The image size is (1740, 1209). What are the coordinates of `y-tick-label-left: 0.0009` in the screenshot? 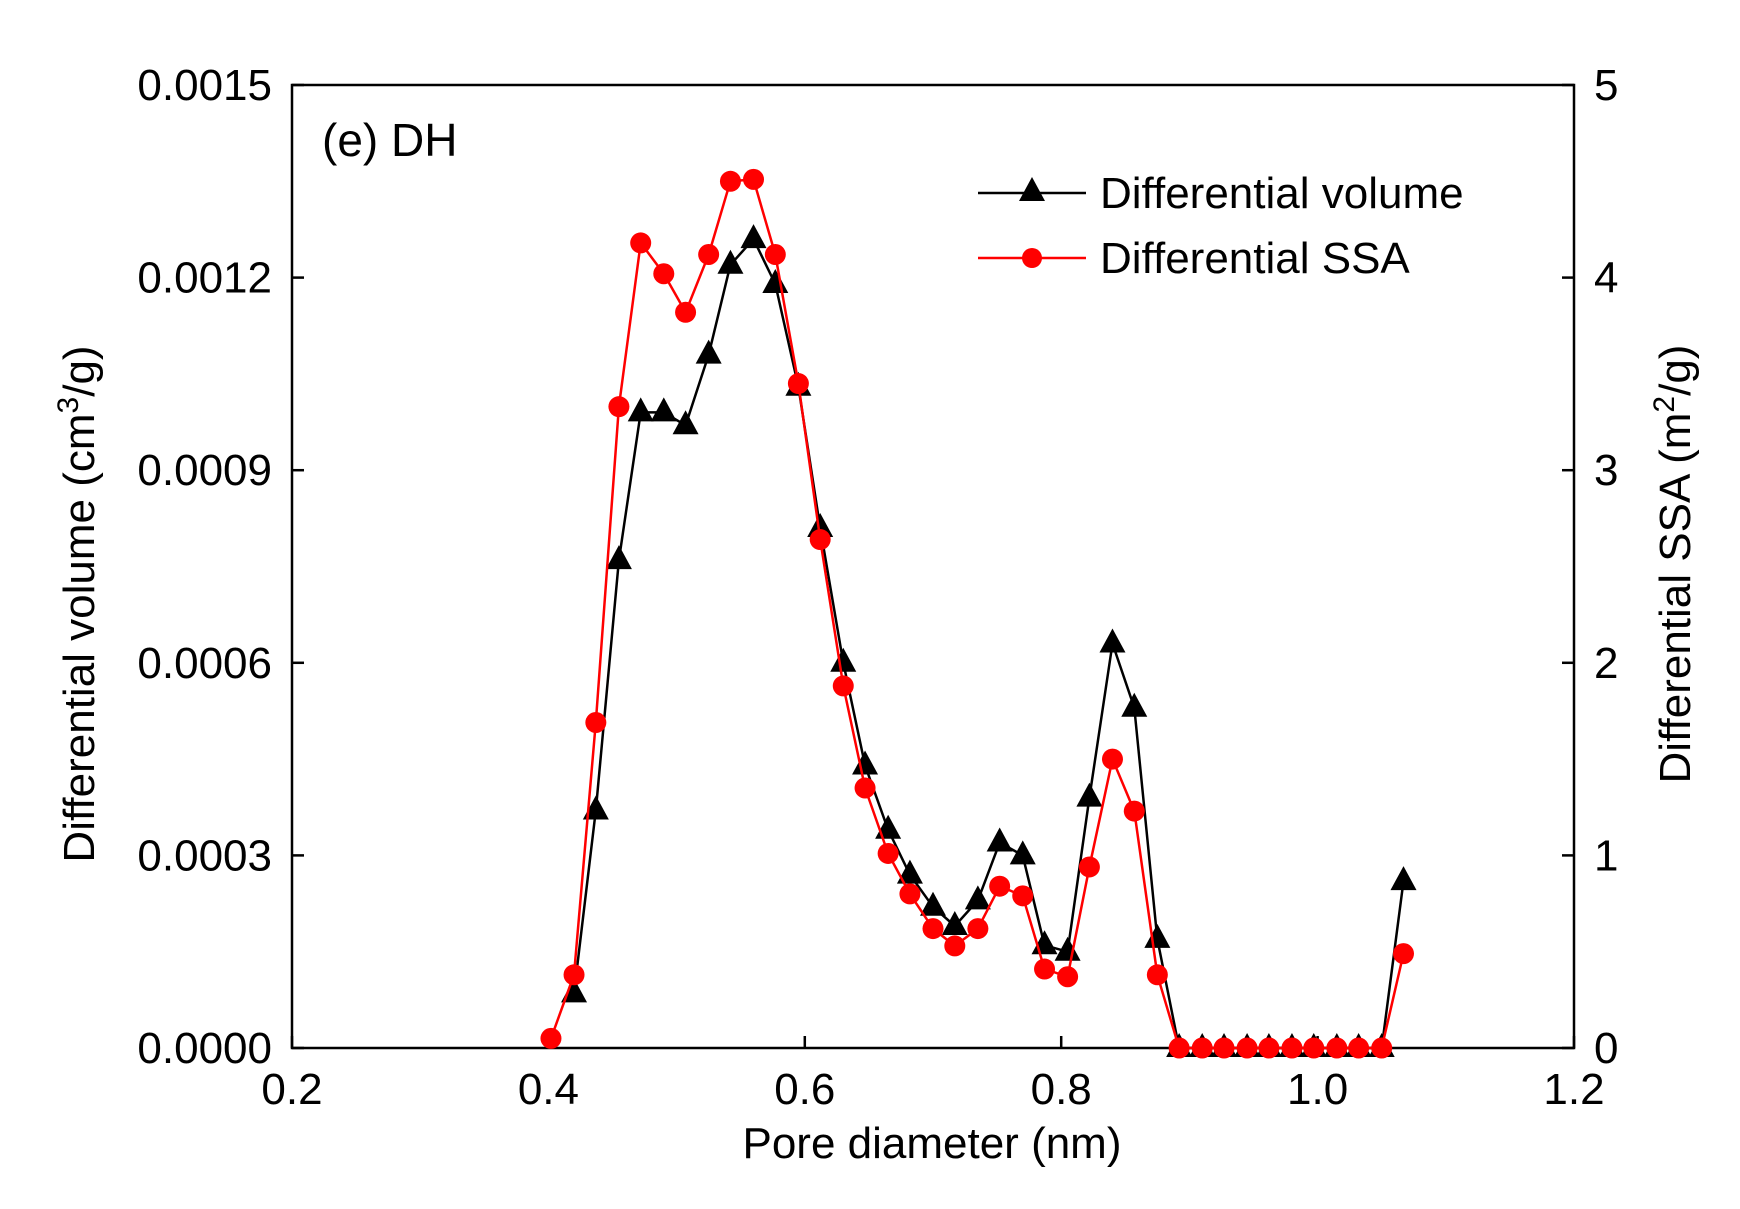 It's located at (204, 470).